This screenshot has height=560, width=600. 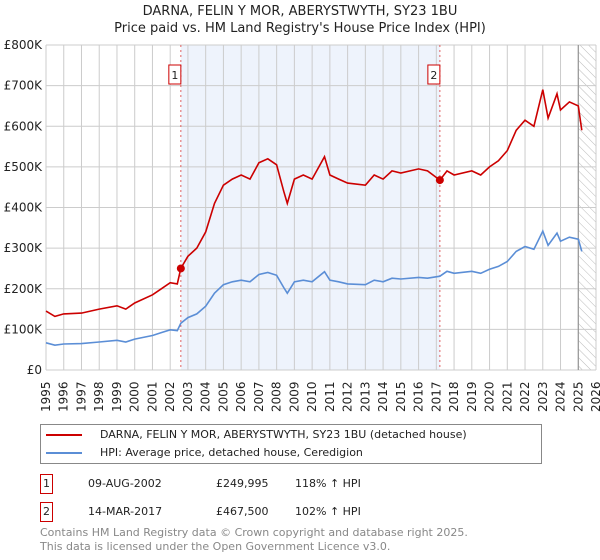 I want to click on x-tick-label: 2023, so click(x=543, y=396).